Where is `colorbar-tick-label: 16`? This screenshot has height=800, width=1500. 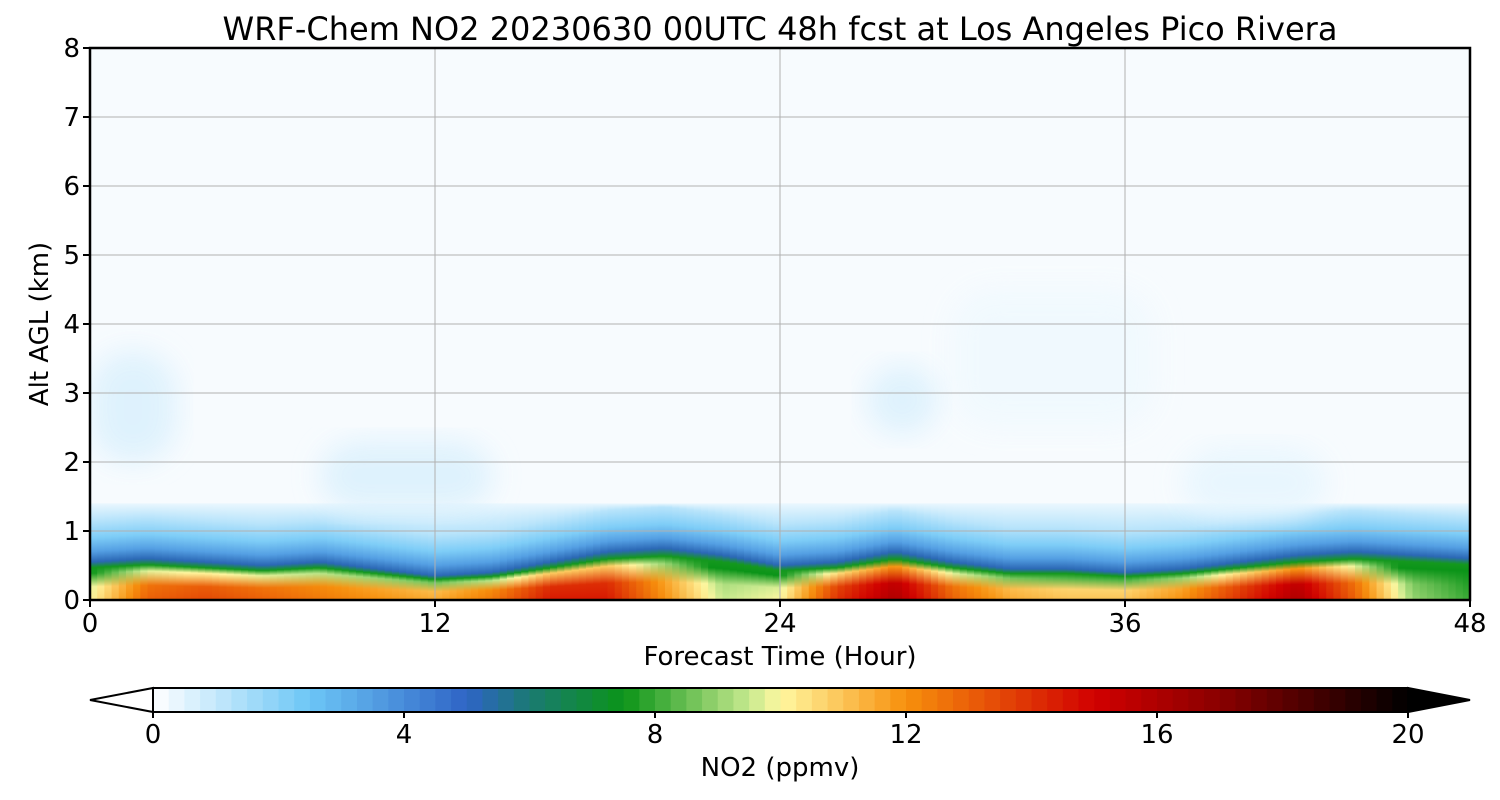 colorbar-tick-label: 16 is located at coordinates (1156, 735).